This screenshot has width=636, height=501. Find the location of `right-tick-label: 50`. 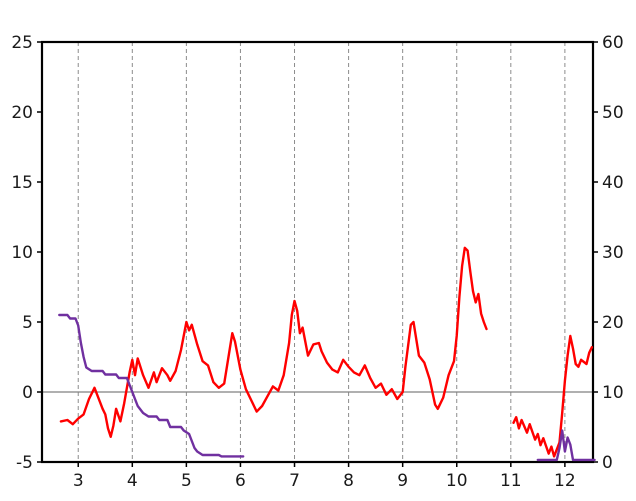

right-tick-label: 50 is located at coordinates (613, 113).